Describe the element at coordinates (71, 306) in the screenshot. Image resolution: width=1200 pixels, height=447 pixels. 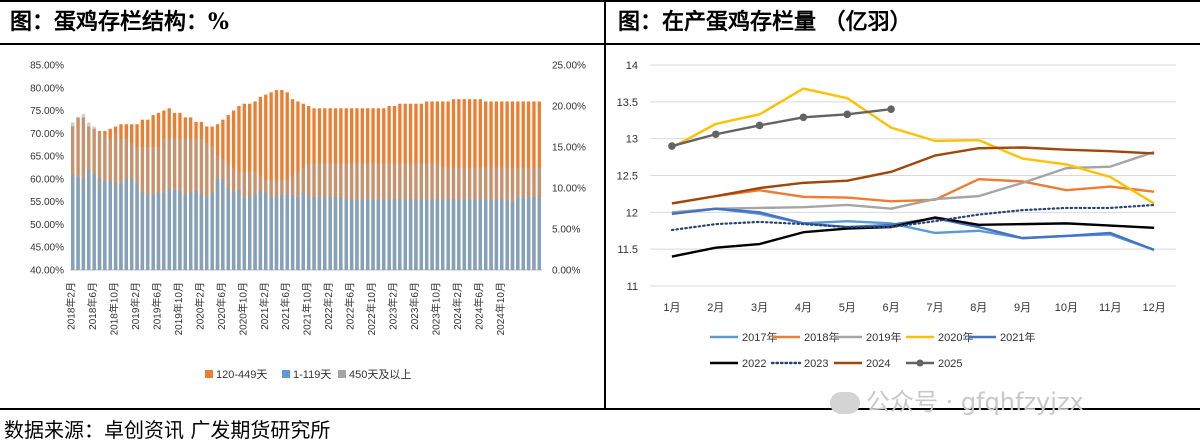
I see `left-x-tick: 2018年2月` at that location.